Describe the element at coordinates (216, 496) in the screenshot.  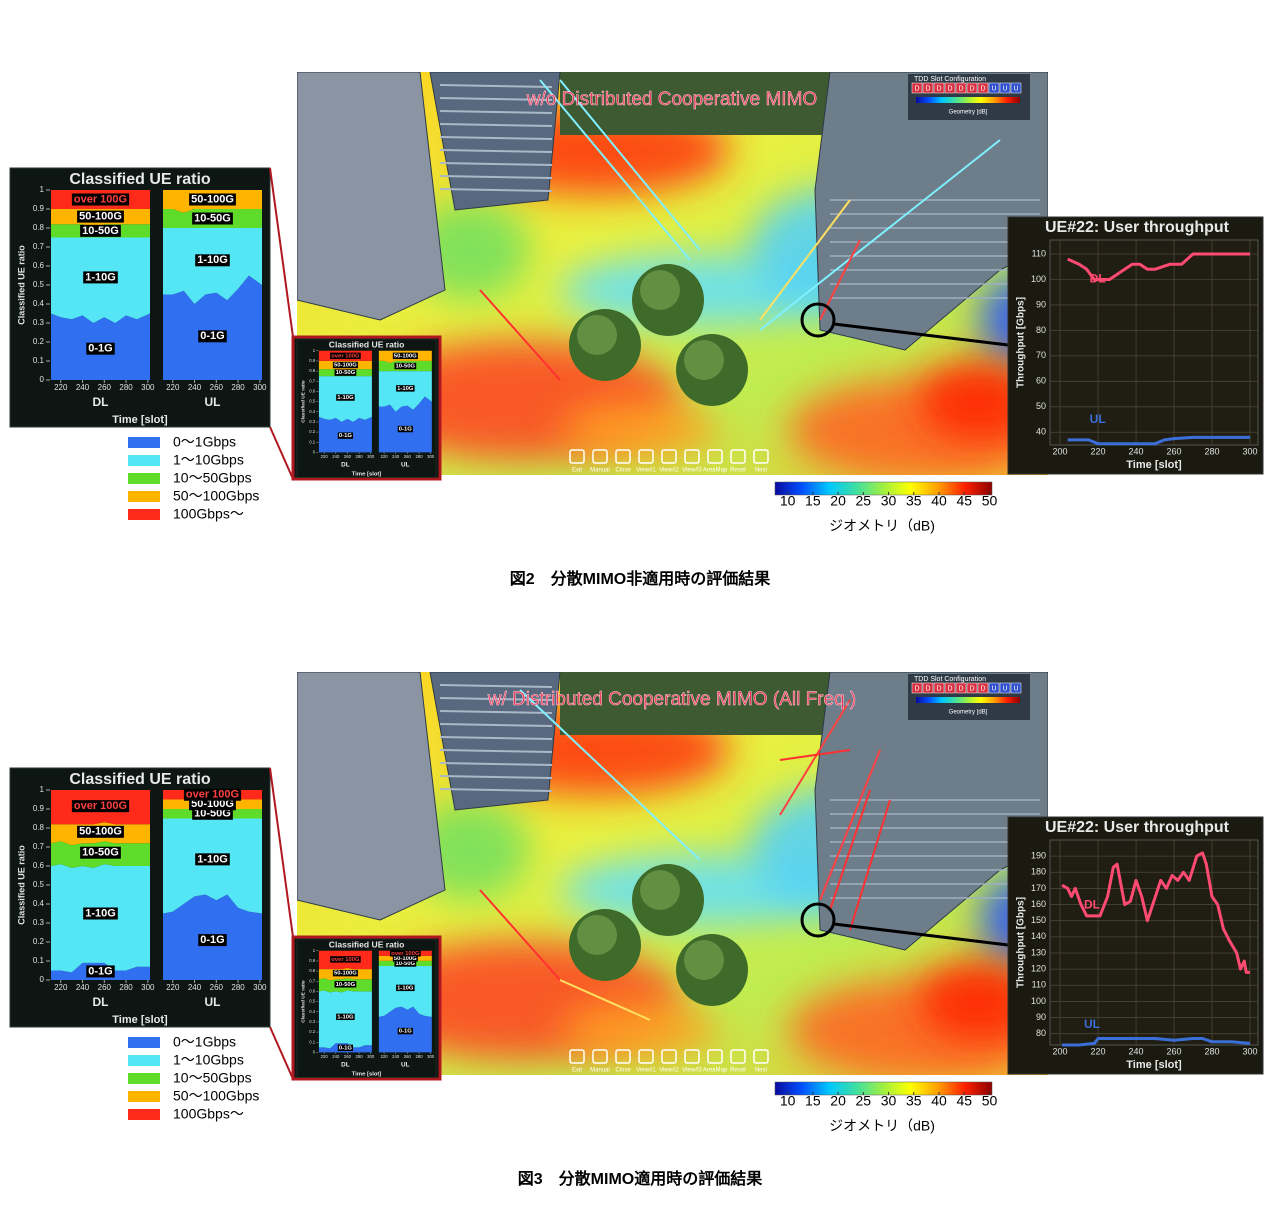
I see `legend-label: 50〜100Gbps` at that location.